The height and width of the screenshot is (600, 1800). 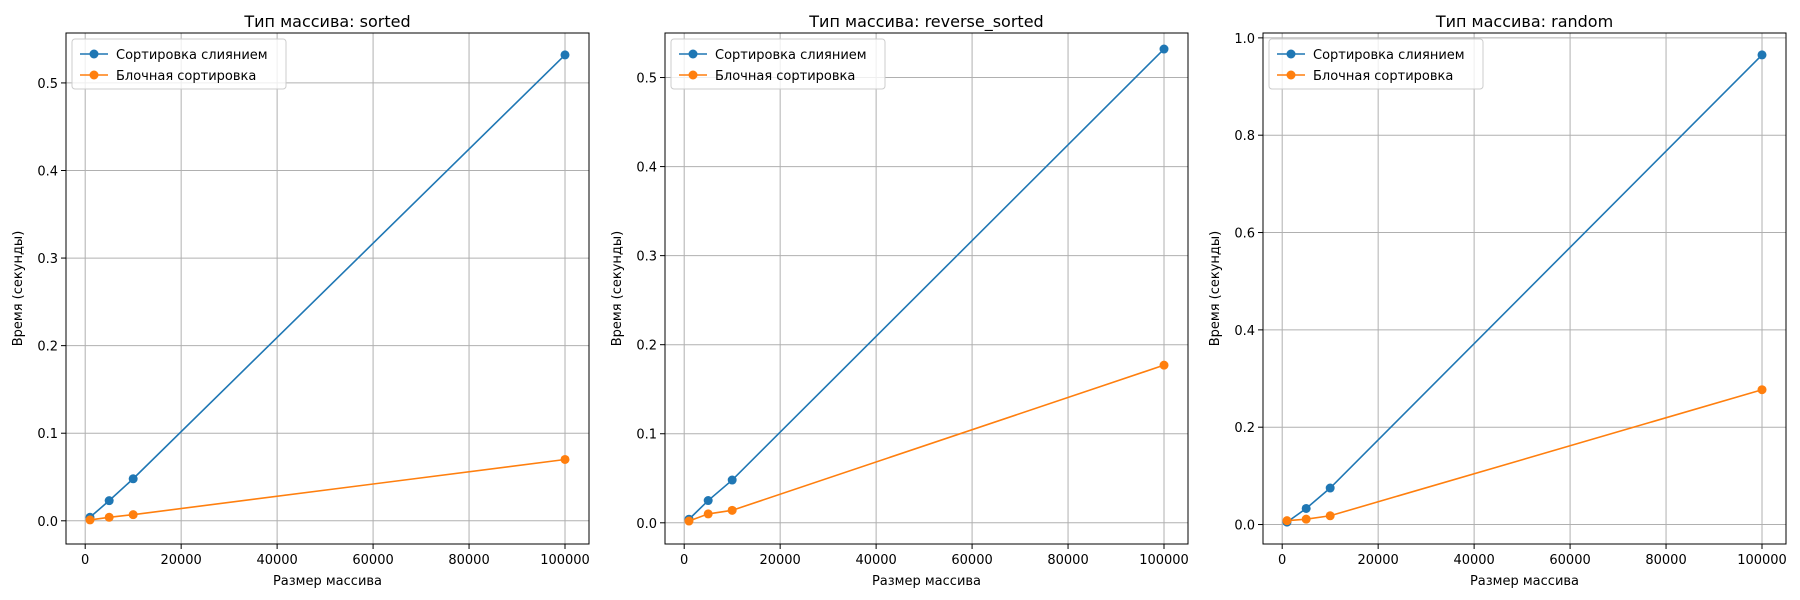 What do you see at coordinates (1244, 234) in the screenshot?
I see `y-tick-label: 0.6` at bounding box center [1244, 234].